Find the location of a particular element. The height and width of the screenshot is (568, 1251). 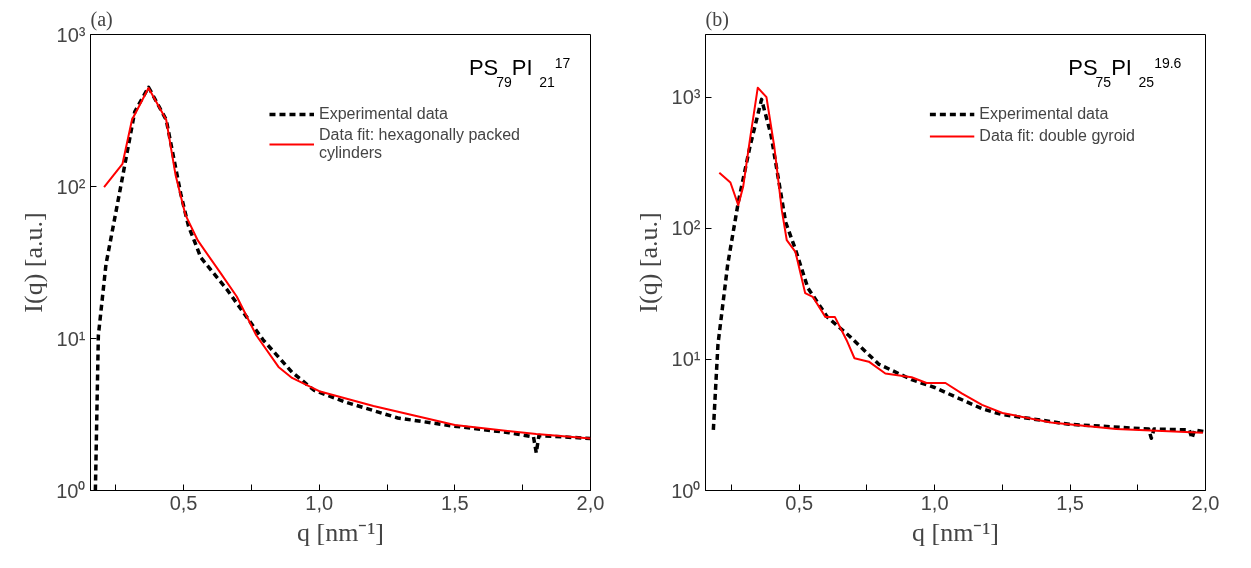

chart-title: (b) is located at coordinates (717, 19).